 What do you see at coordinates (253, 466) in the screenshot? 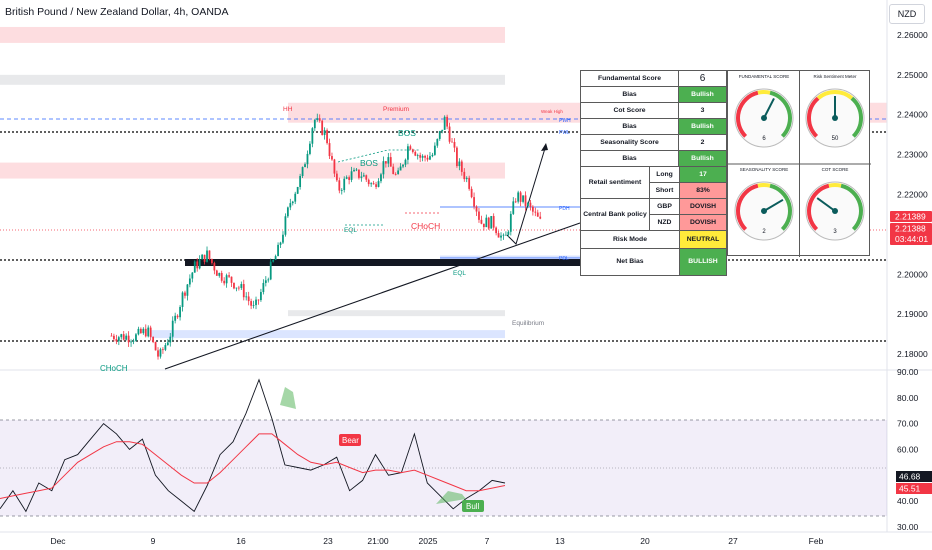
I see `rsi-ma-line` at bounding box center [253, 466].